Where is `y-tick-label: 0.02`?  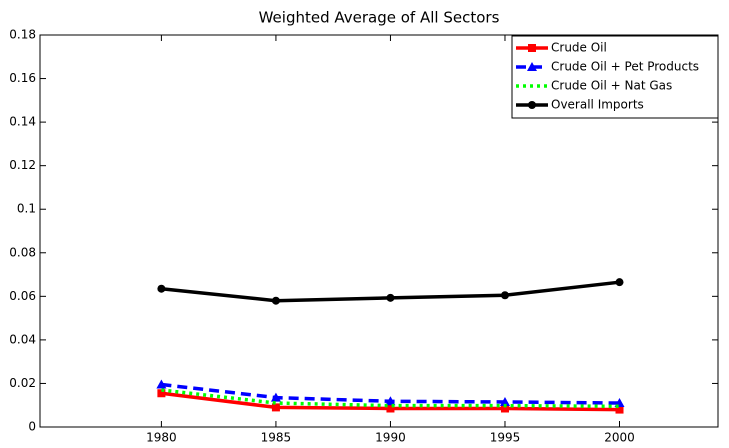 y-tick-label: 0.02 is located at coordinates (22, 383).